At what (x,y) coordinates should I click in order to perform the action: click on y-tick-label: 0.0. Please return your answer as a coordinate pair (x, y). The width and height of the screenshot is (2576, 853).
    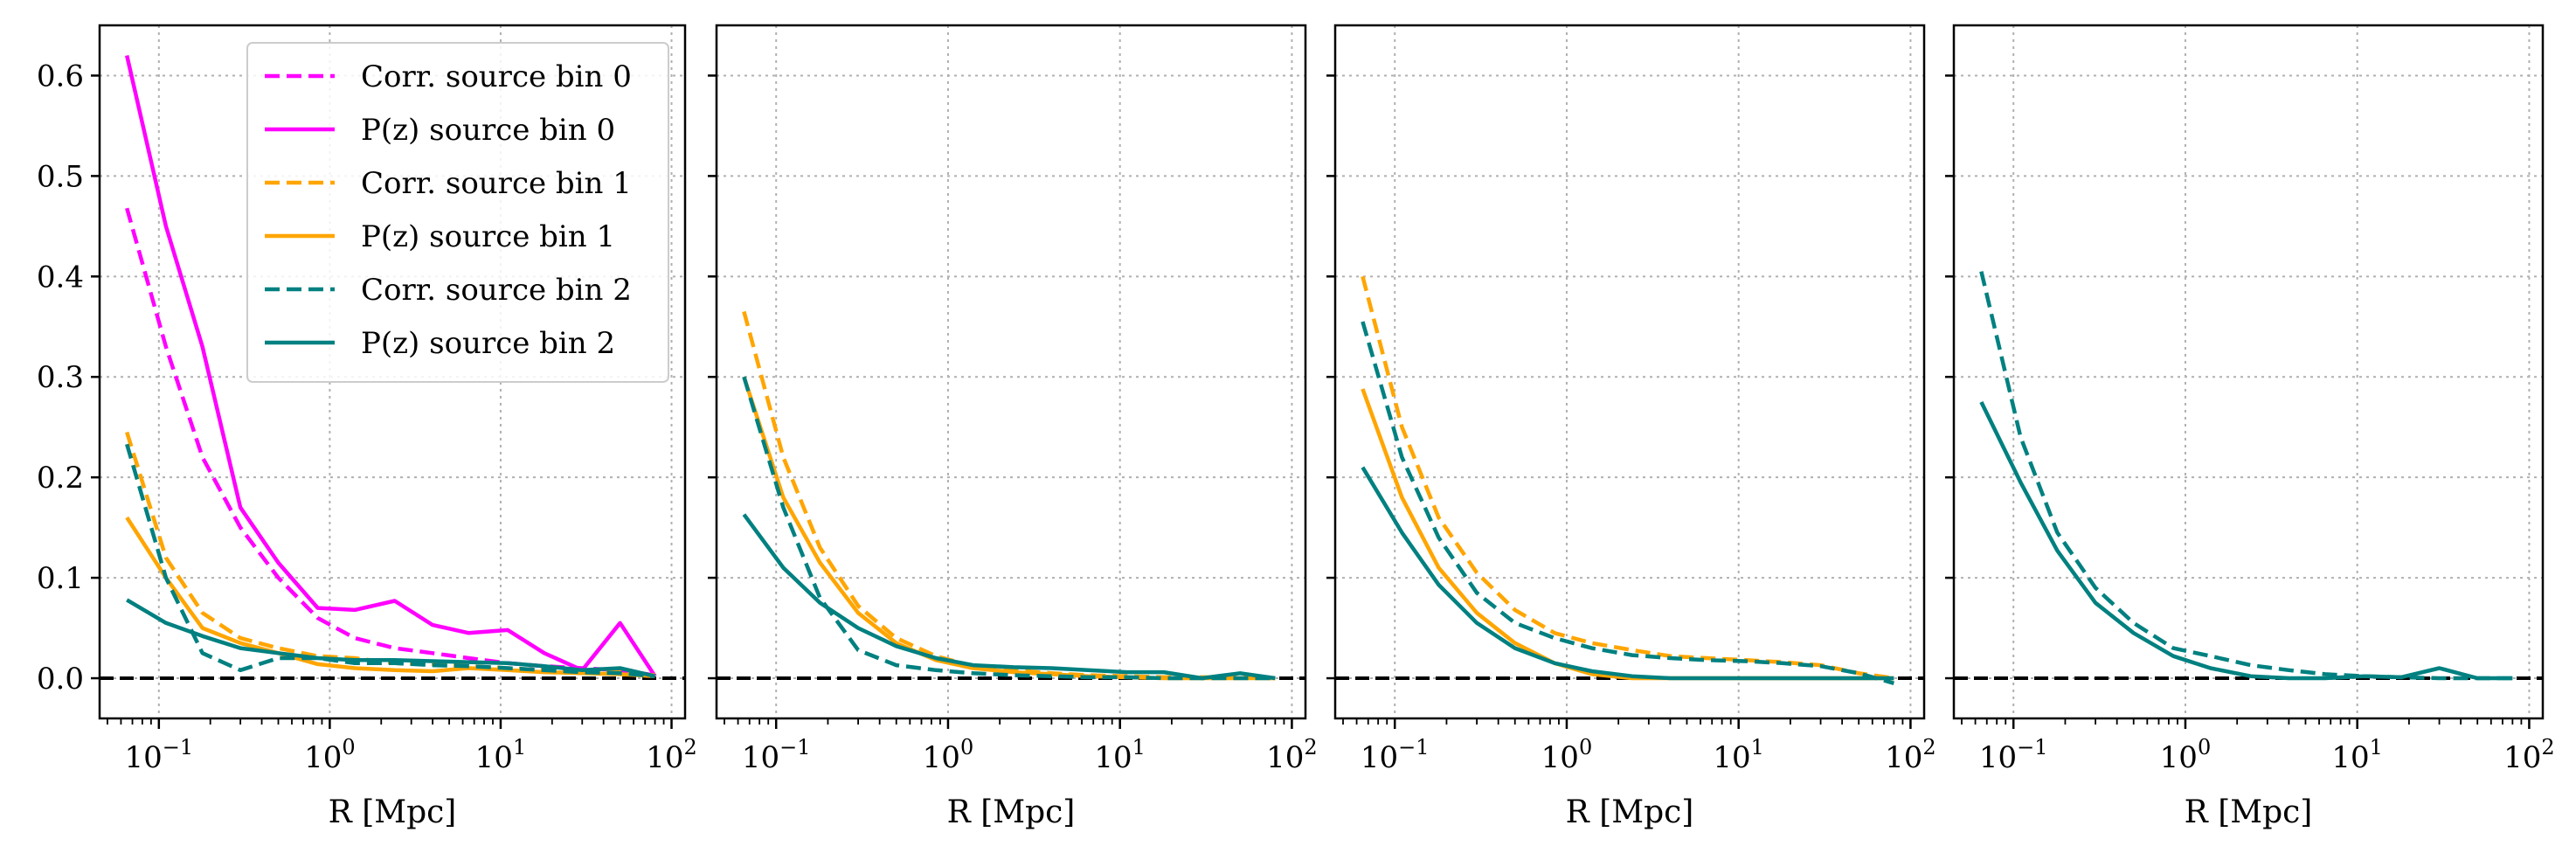
    Looking at the image, I should click on (60, 679).